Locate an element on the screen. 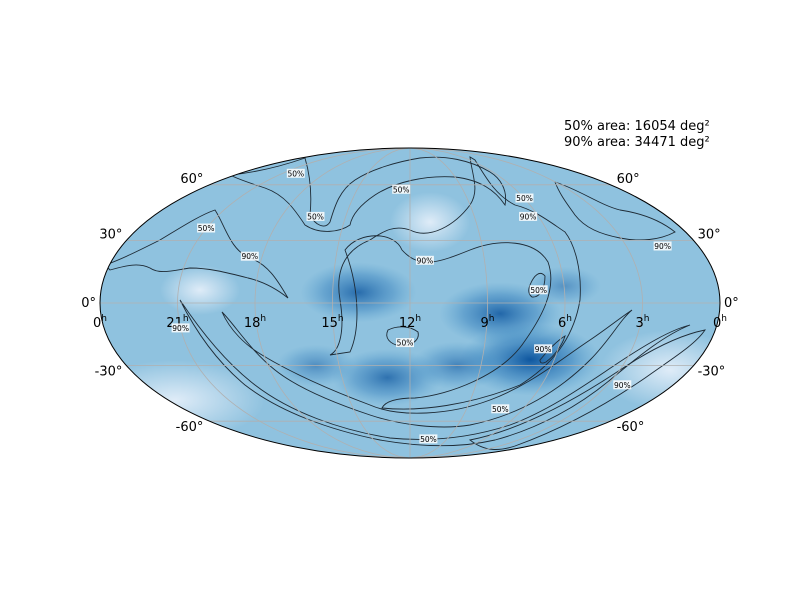 This screenshot has width=800, height=600. area-90-label: 90% area: 34471 deg² is located at coordinates (637, 142).